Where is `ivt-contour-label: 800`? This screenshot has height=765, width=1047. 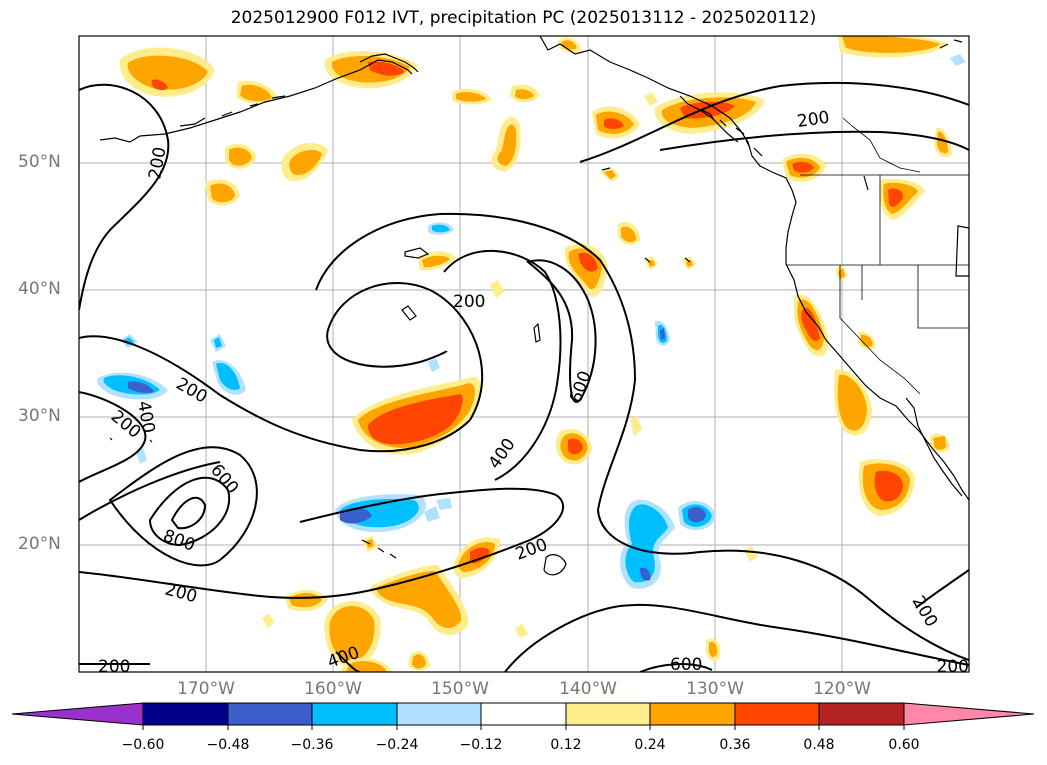
ivt-contour-label: 800 is located at coordinates (178, 541).